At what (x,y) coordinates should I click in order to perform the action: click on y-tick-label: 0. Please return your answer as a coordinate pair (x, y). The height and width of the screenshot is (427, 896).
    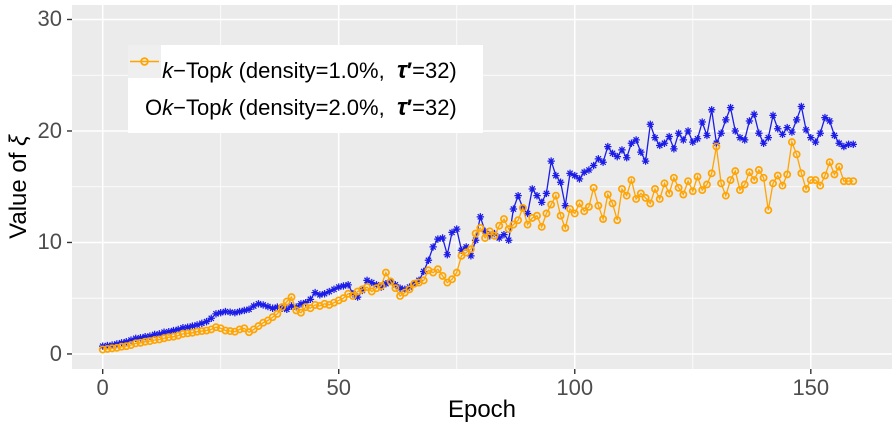
    Looking at the image, I should click on (55, 353).